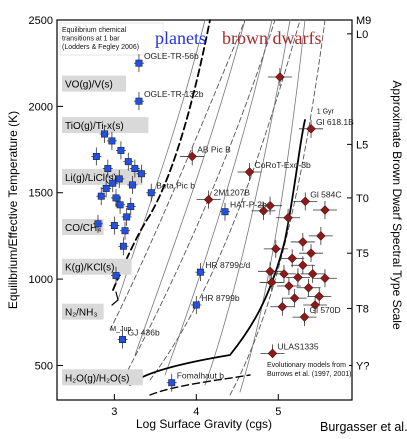 Image resolution: width=407 pixels, height=439 pixels. I want to click on right-tick-label: M9, so click(363, 21).